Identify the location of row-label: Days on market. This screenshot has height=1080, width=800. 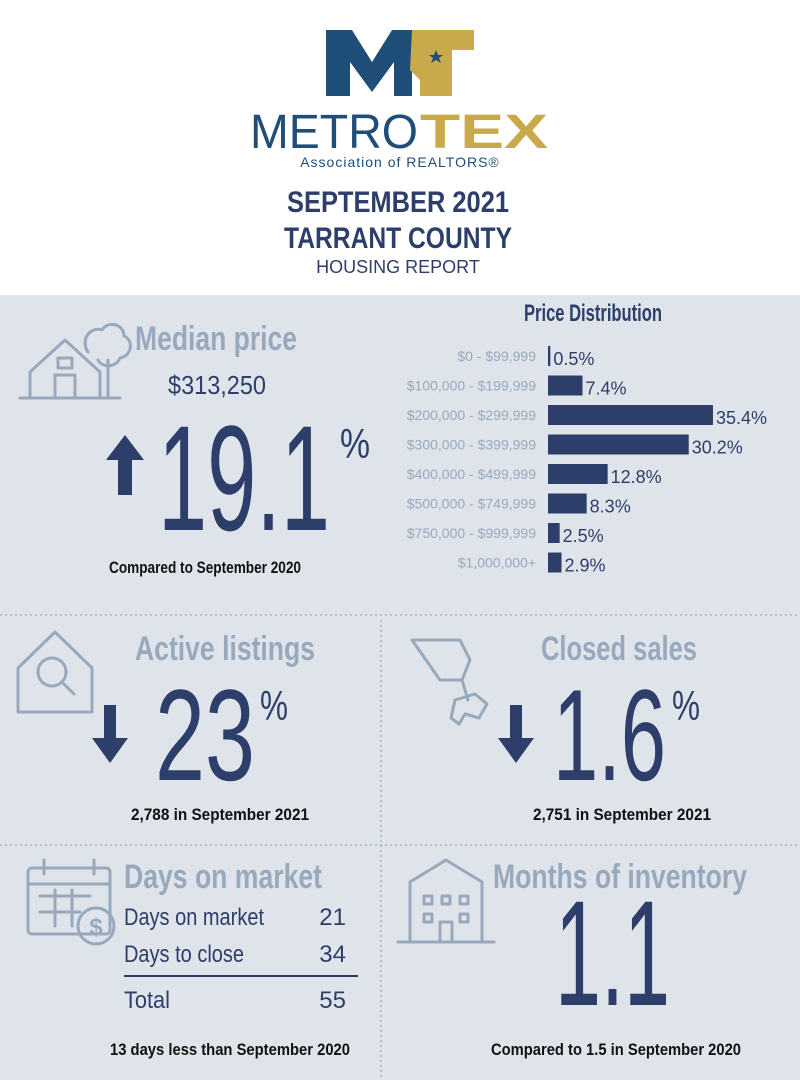
(194, 917).